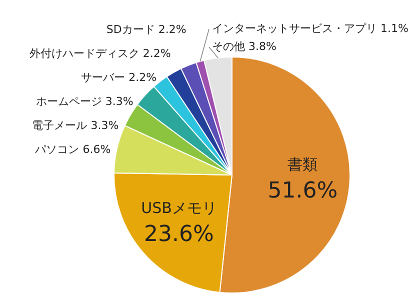 The image size is (410, 306). What do you see at coordinates (85, 101) in the screenshot?
I see `slice-label: ホームページ 3.3%` at bounding box center [85, 101].